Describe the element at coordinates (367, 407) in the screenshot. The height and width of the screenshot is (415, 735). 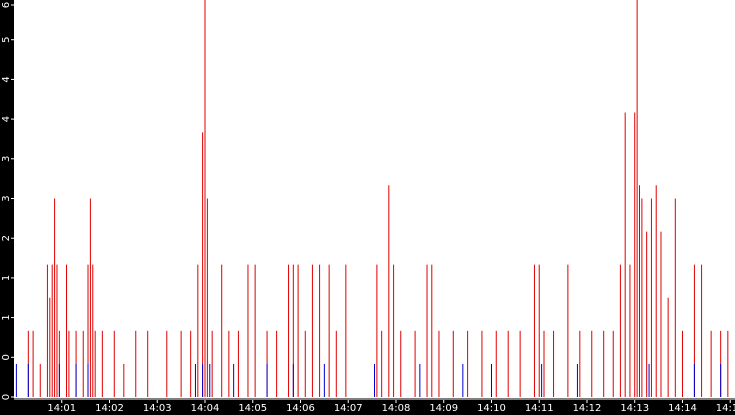
I see `x-axis-strip` at that location.